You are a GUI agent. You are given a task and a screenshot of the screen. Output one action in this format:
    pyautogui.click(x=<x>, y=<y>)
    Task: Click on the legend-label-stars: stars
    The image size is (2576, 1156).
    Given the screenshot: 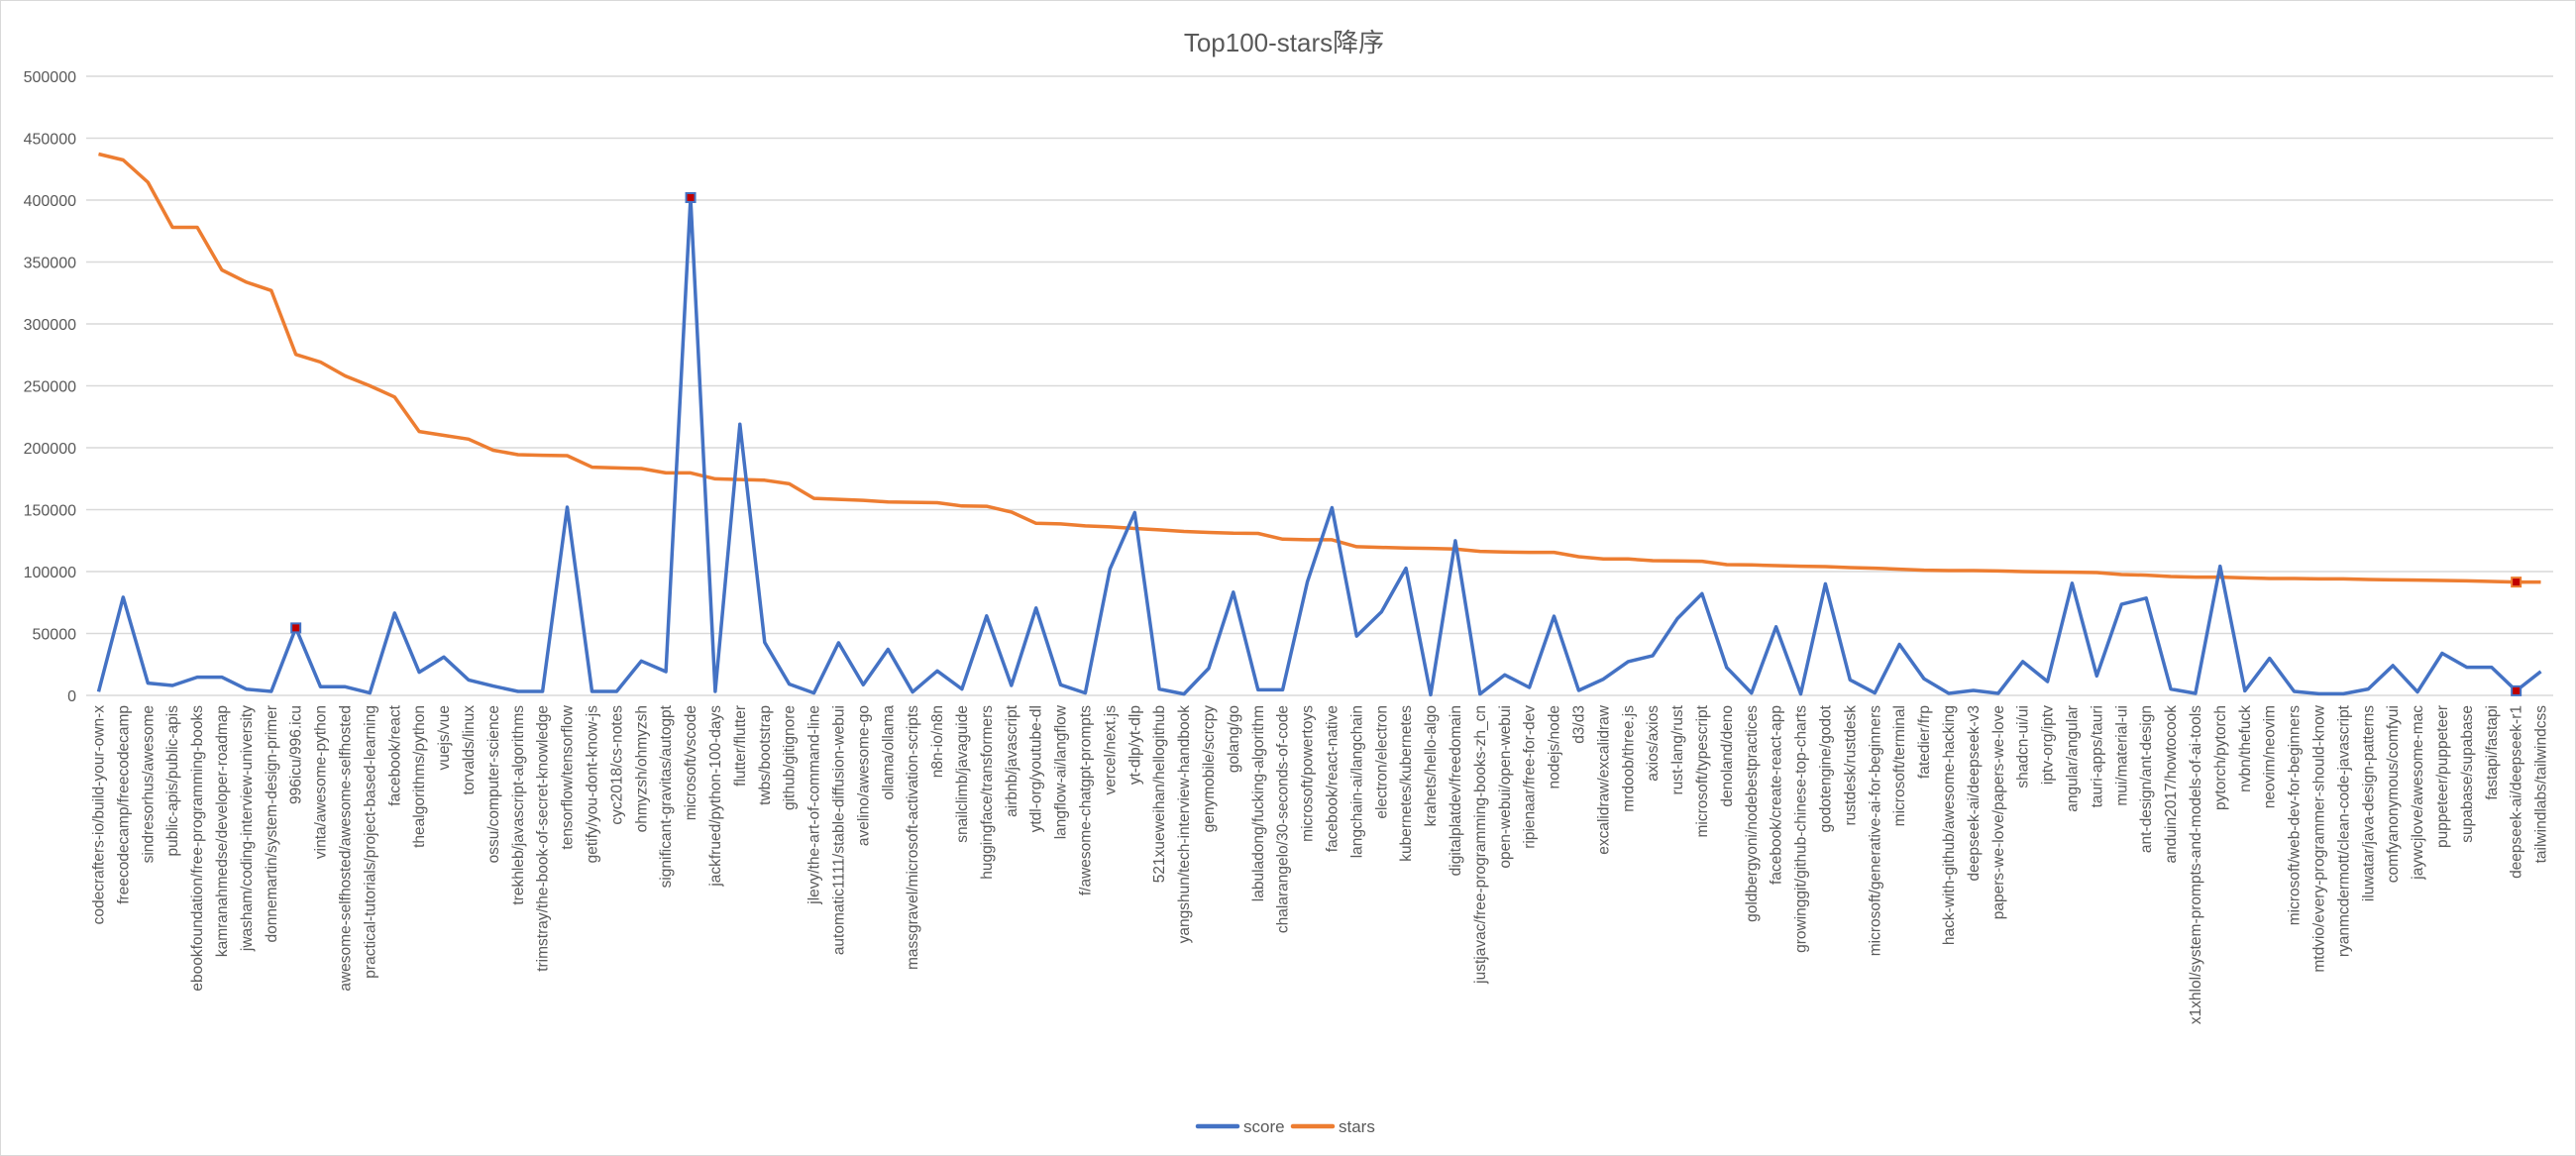 What is the action you would take?
    pyautogui.click(x=1357, y=1126)
    